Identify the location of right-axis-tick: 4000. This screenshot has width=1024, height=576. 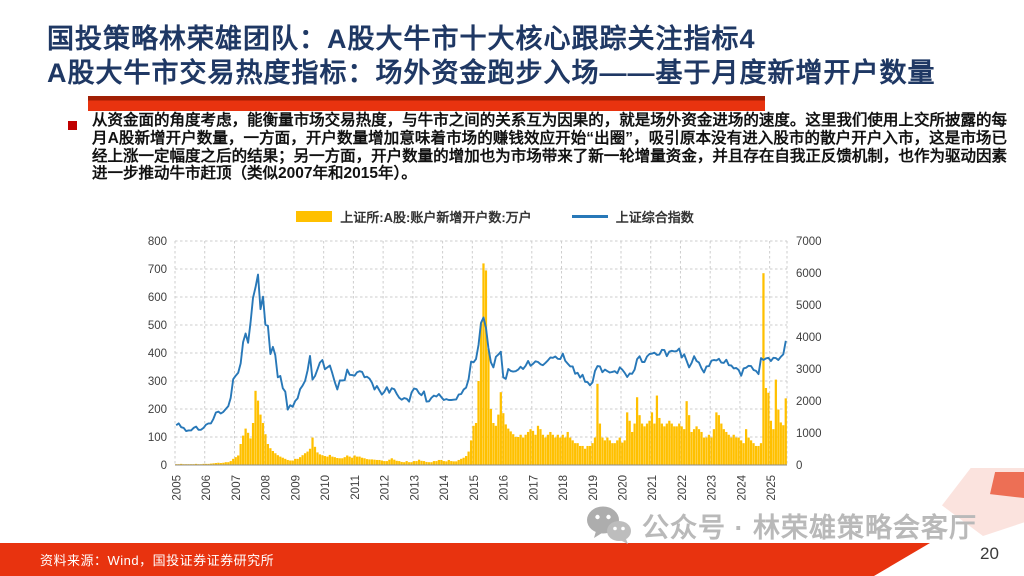
(809, 338).